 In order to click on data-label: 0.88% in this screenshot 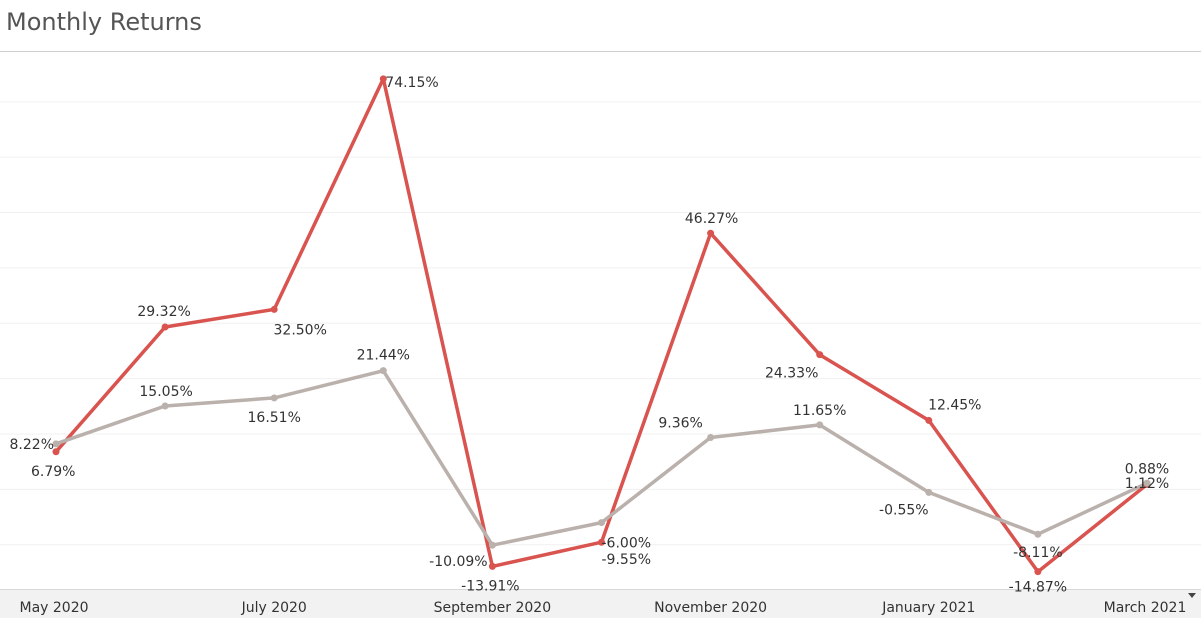, I will do `click(1147, 469)`.